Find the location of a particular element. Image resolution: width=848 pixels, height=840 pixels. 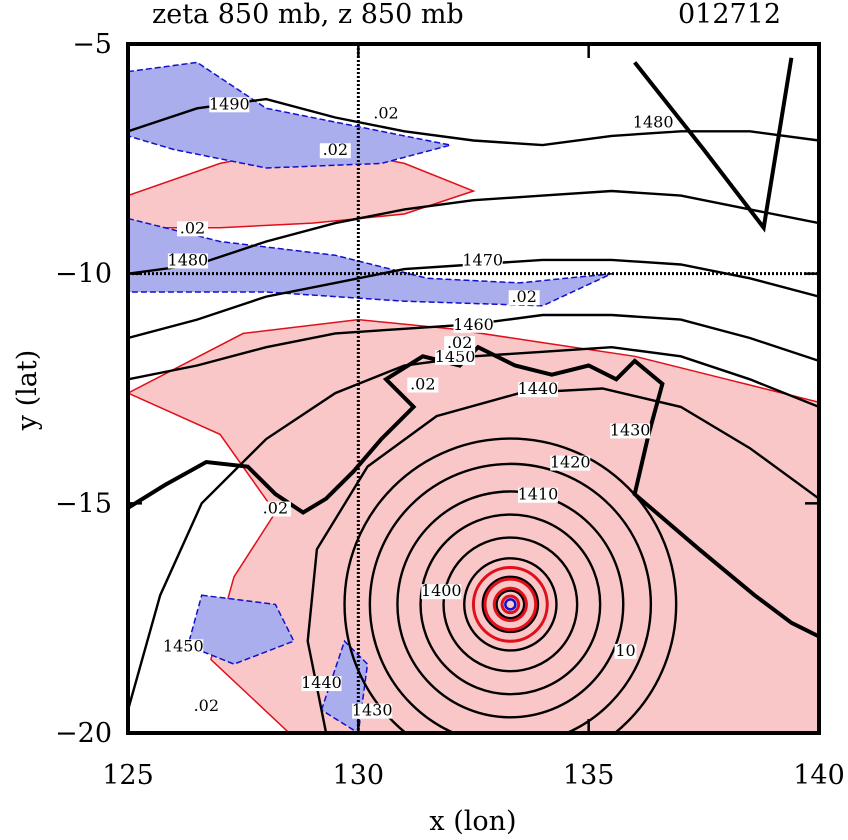

height-contour-line is located at coordinates (473, 232).